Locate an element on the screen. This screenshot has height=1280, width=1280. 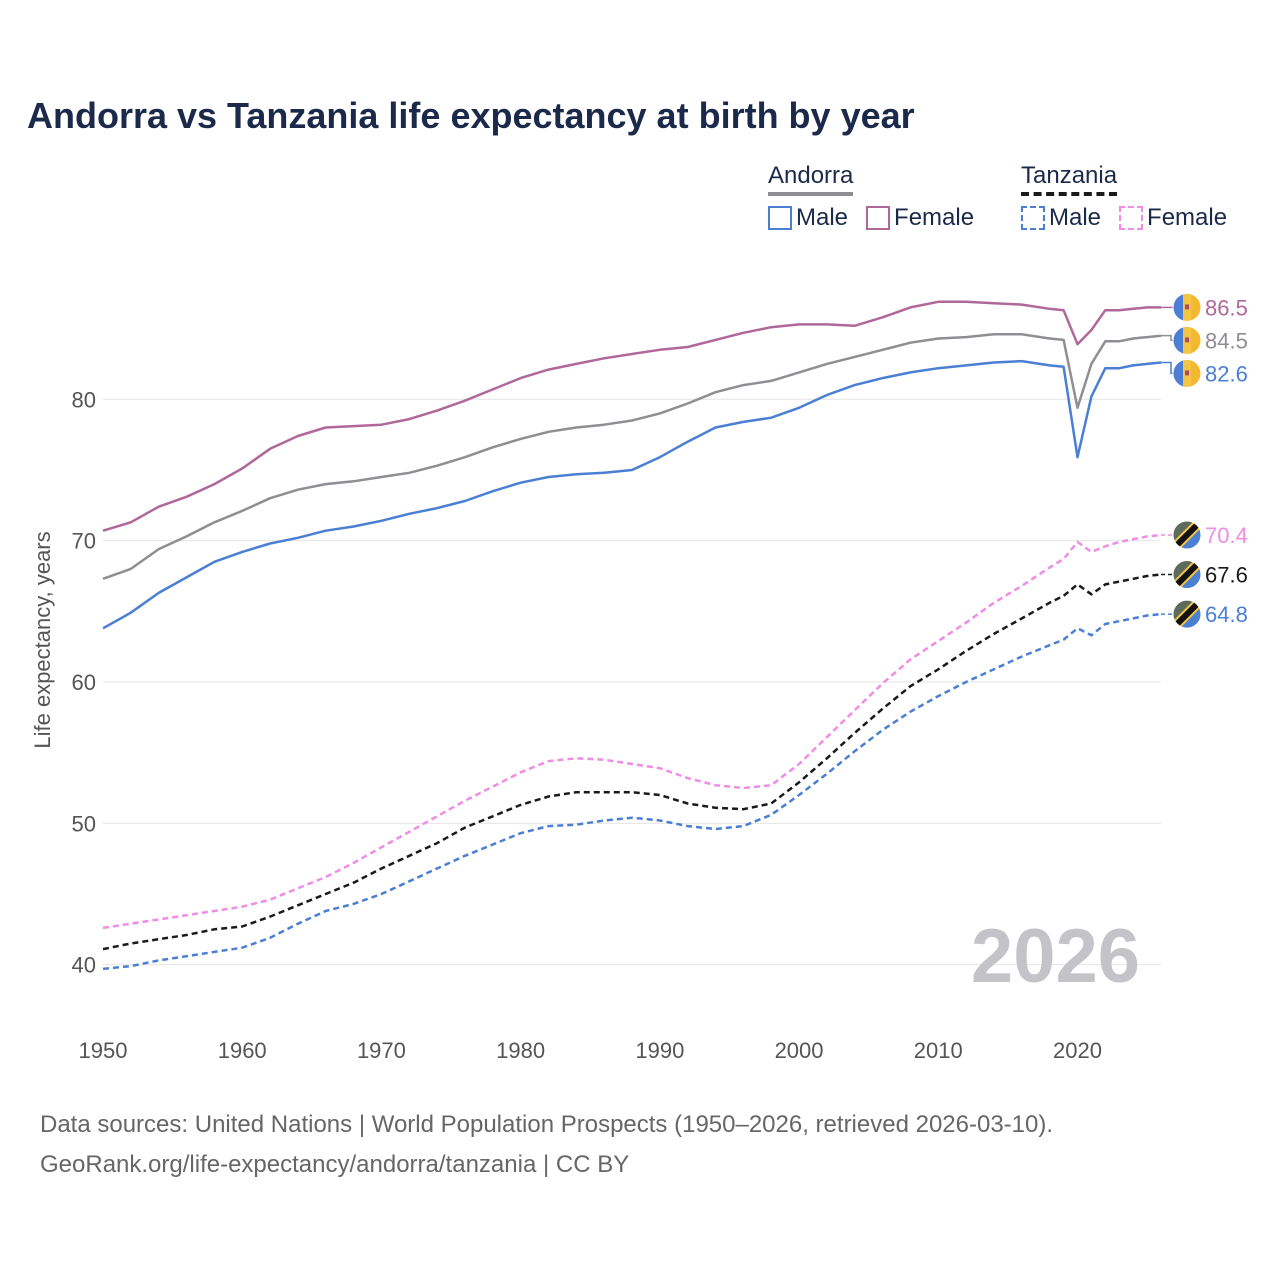
end-value-label: 70.4 is located at coordinates (1226, 535).